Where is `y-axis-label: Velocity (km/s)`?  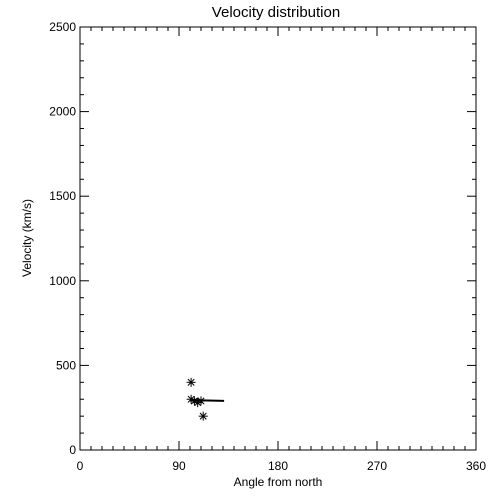 y-axis-label: Velocity (km/s) is located at coordinates (27, 238).